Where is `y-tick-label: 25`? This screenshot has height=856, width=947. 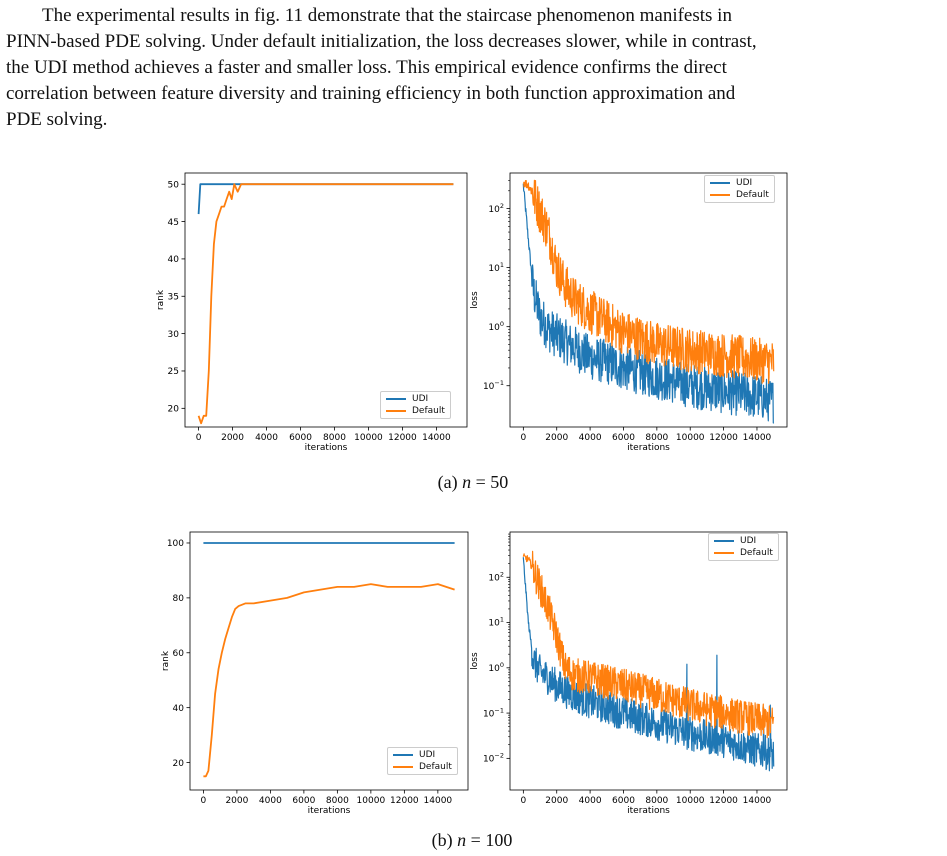 y-tick-label: 25 is located at coordinates (173, 372).